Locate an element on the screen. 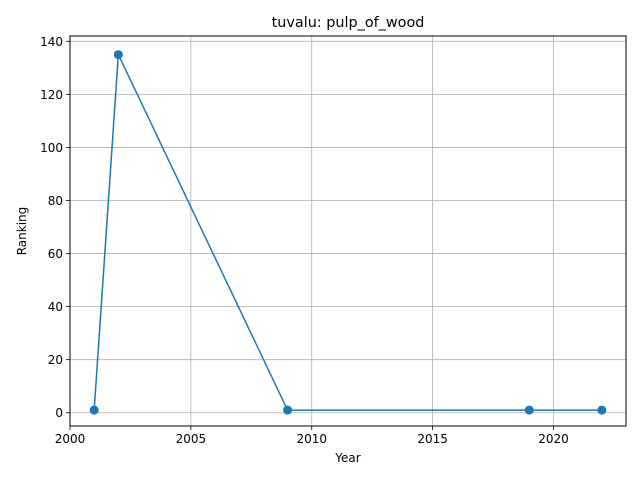  x-tick-label: 2020 is located at coordinates (553, 439).